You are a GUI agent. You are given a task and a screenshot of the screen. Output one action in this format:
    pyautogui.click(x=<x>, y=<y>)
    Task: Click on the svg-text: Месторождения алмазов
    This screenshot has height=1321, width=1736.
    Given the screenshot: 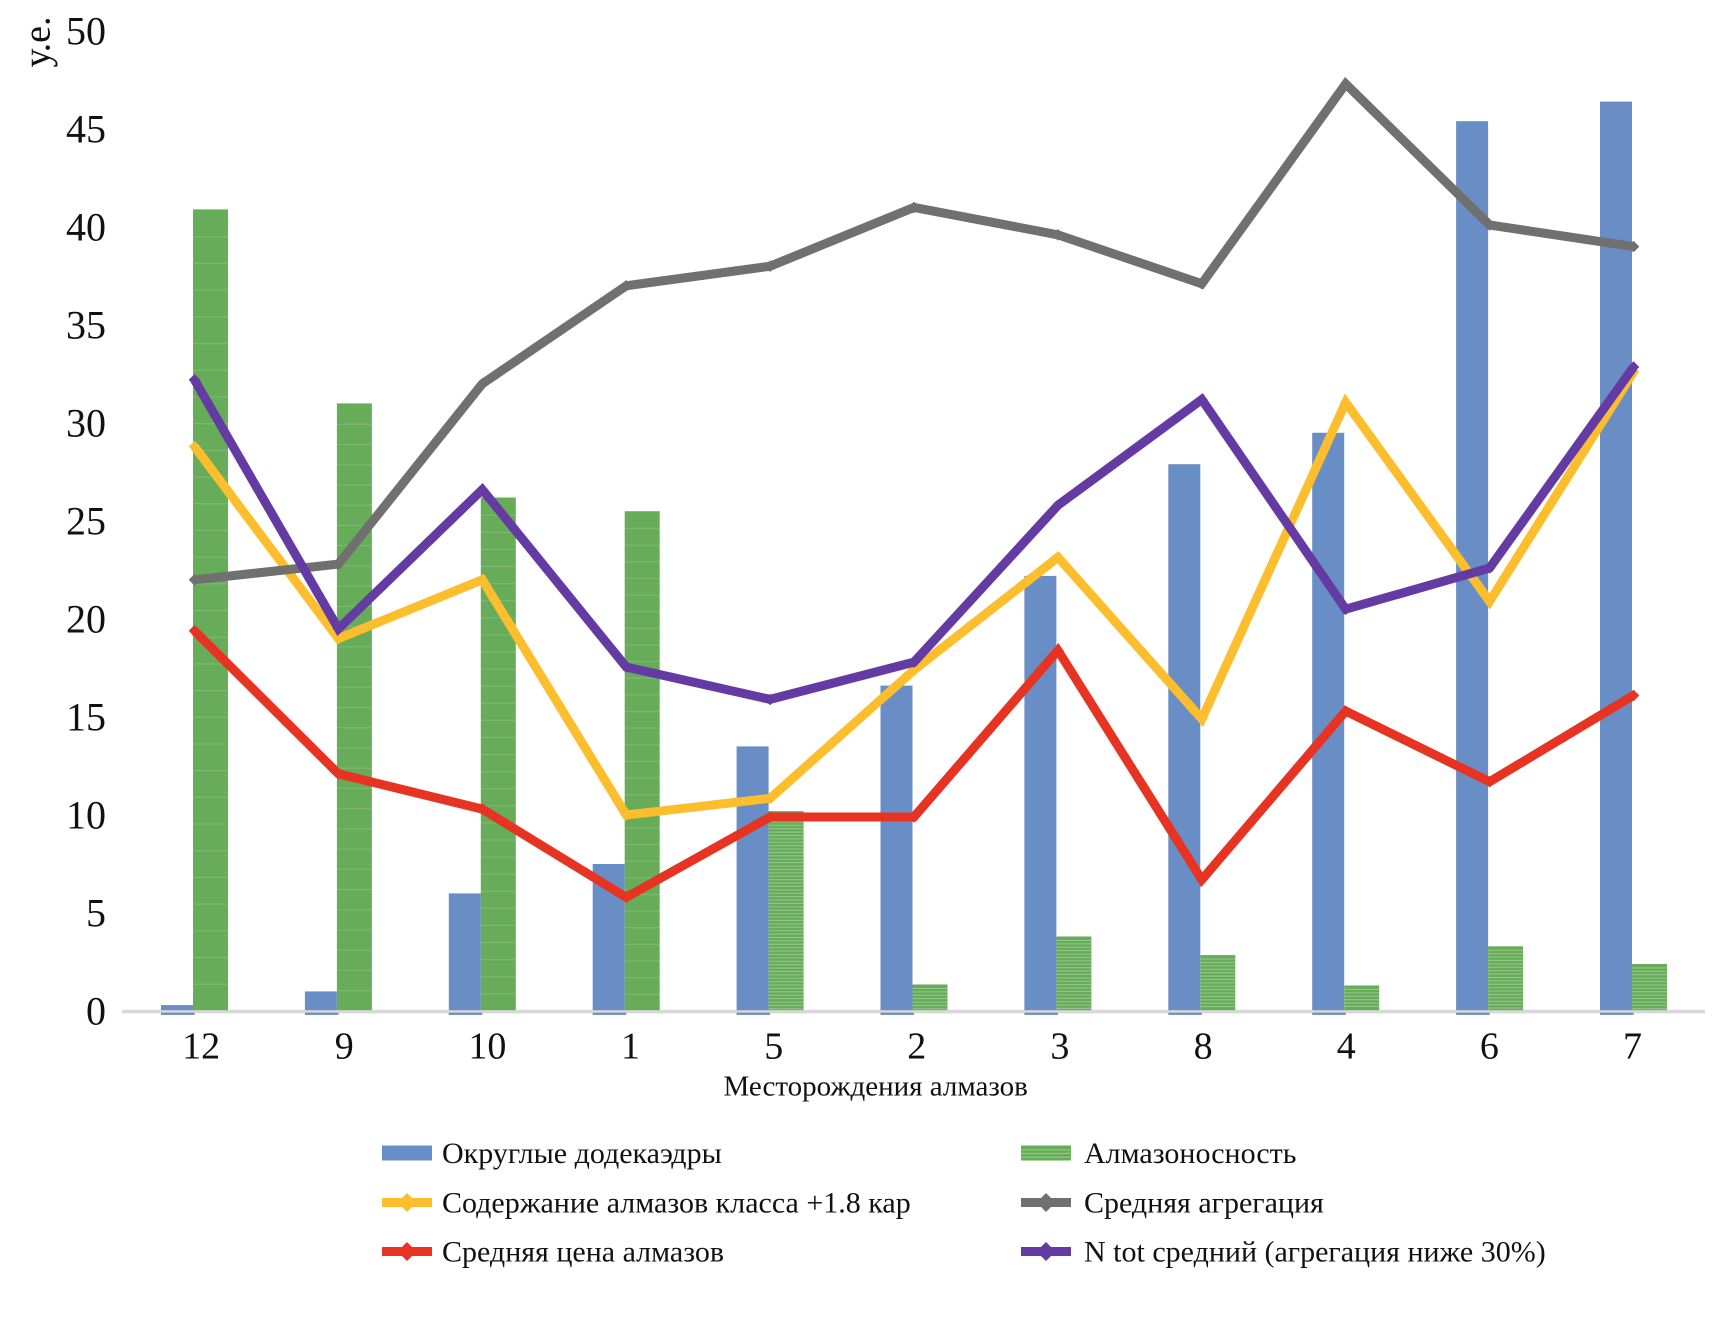 What is the action you would take?
    pyautogui.click(x=876, y=1087)
    